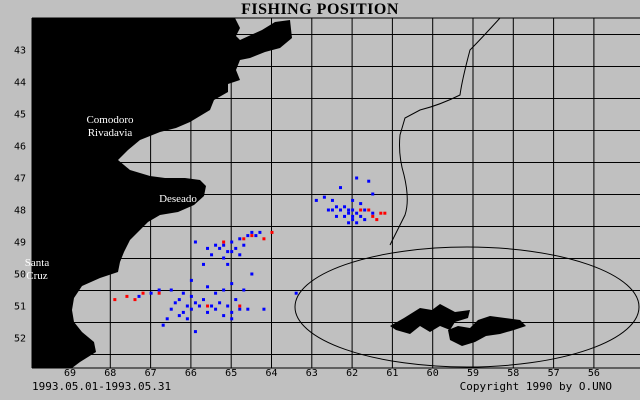  I want to click on place-label-santa-cruz: Santa, so click(37, 263).